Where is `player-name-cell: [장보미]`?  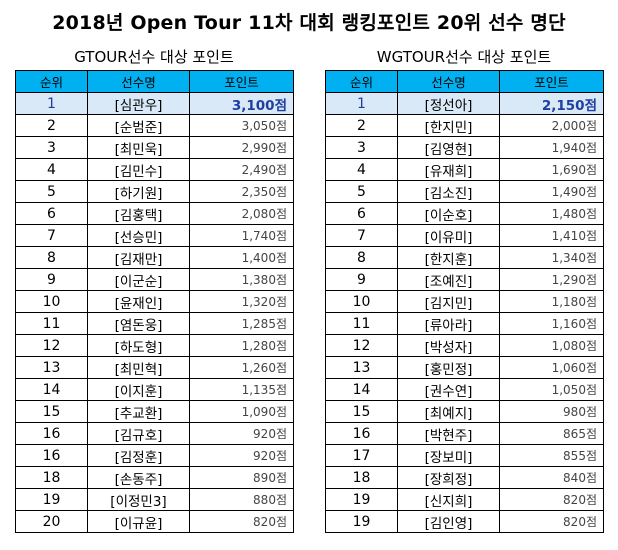
player-name-cell: [장보미] is located at coordinates (448, 455).